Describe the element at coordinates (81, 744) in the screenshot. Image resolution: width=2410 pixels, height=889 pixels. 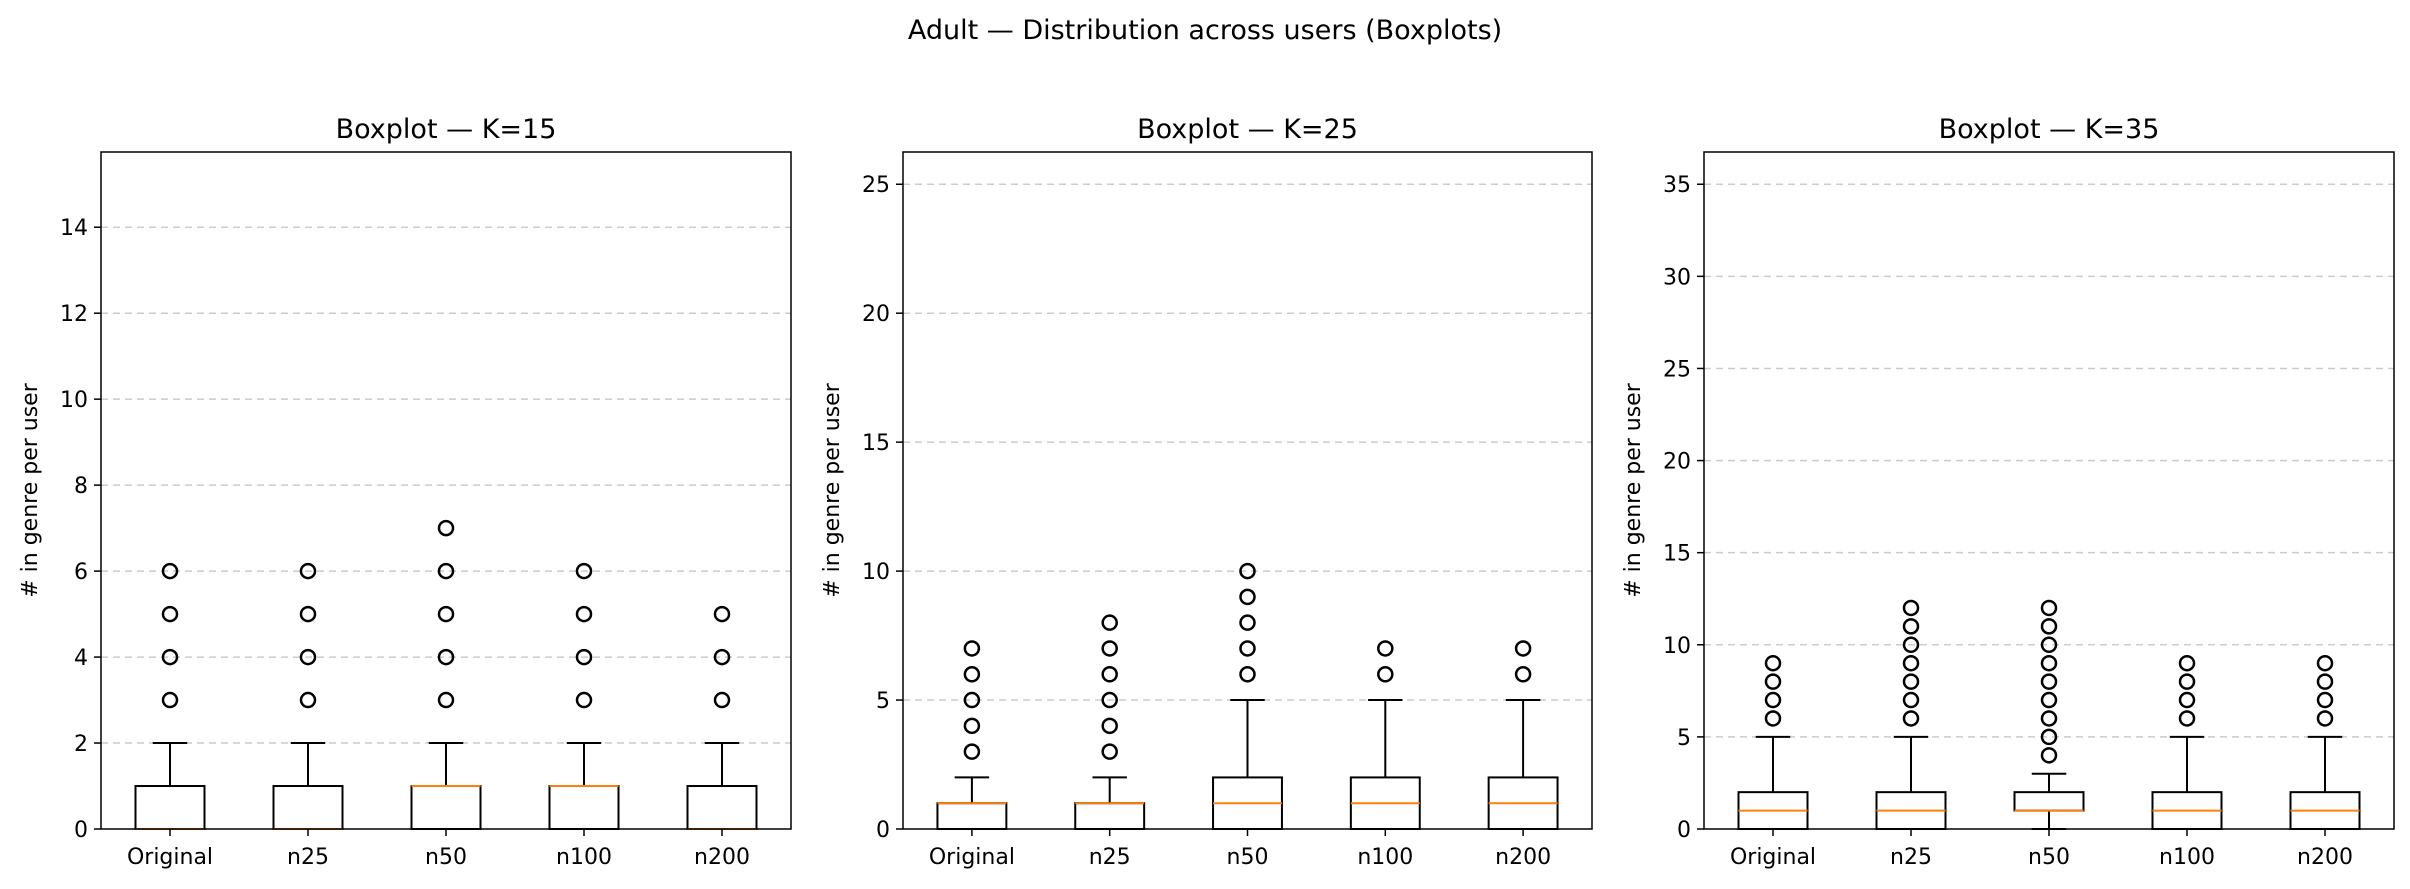
I see `y-tick-label: 2` at that location.